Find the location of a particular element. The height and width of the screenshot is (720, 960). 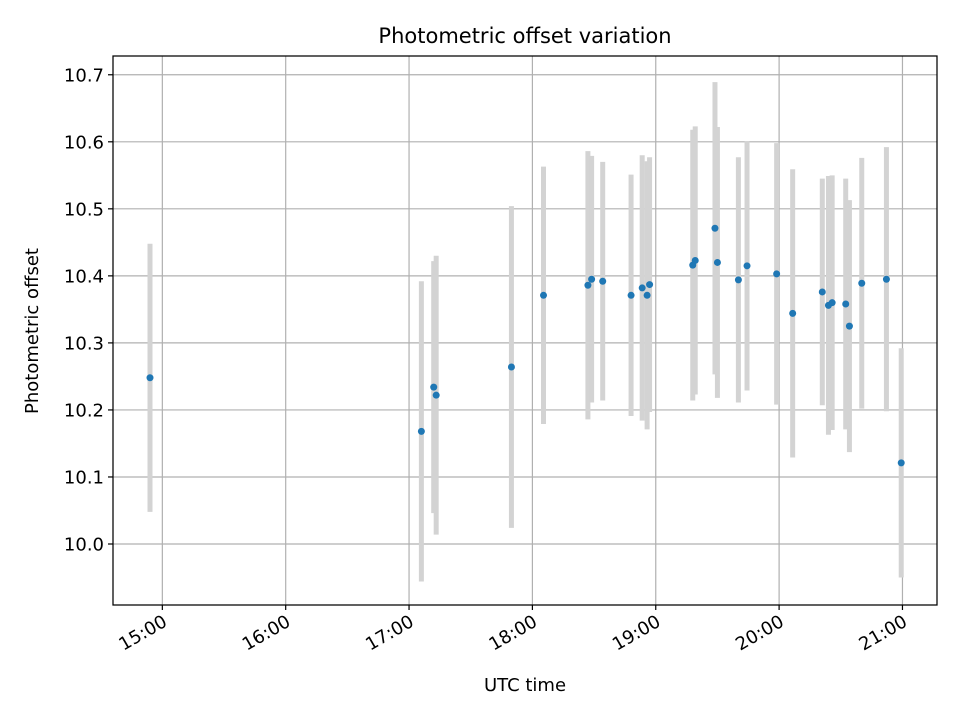

y-tick-label: 10.4 is located at coordinates (84, 276).